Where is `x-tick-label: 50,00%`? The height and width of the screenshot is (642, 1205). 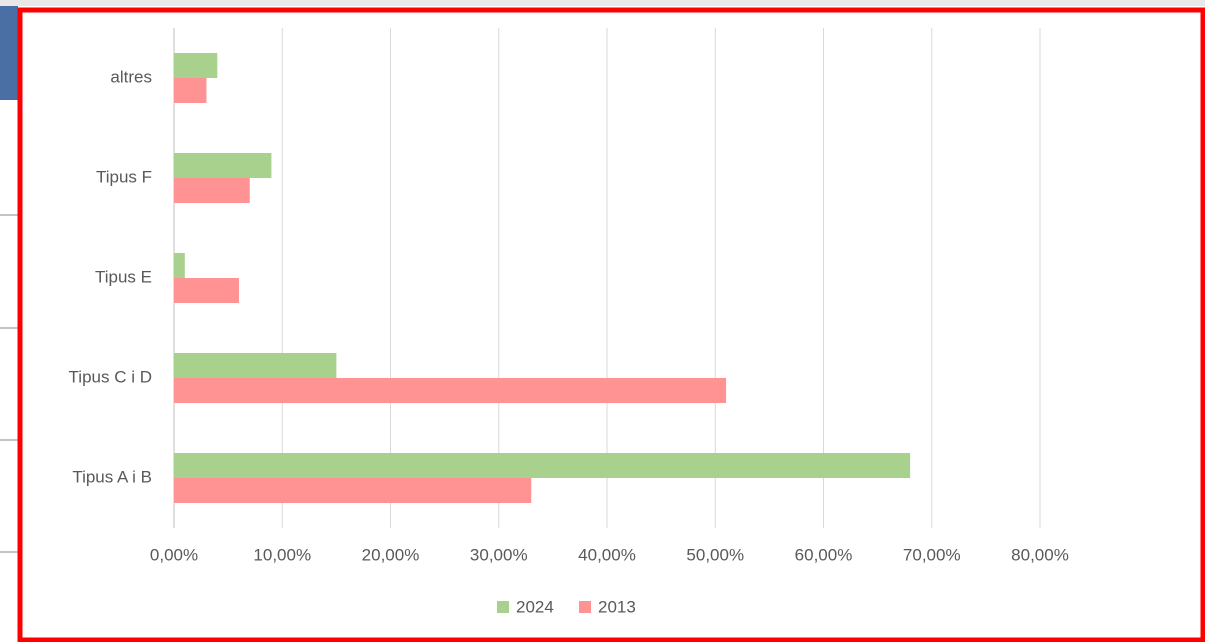 x-tick-label: 50,00% is located at coordinates (715, 554).